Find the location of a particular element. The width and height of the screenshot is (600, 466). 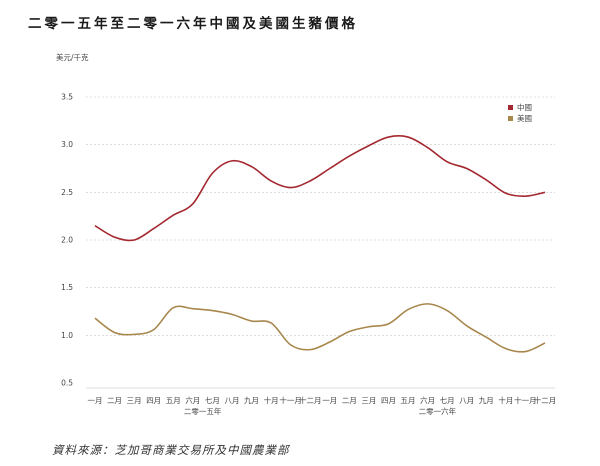

y-axis: 3.5 3.0 2.5 2.0 1.5 1.0 0.5 is located at coordinates (67, 240).